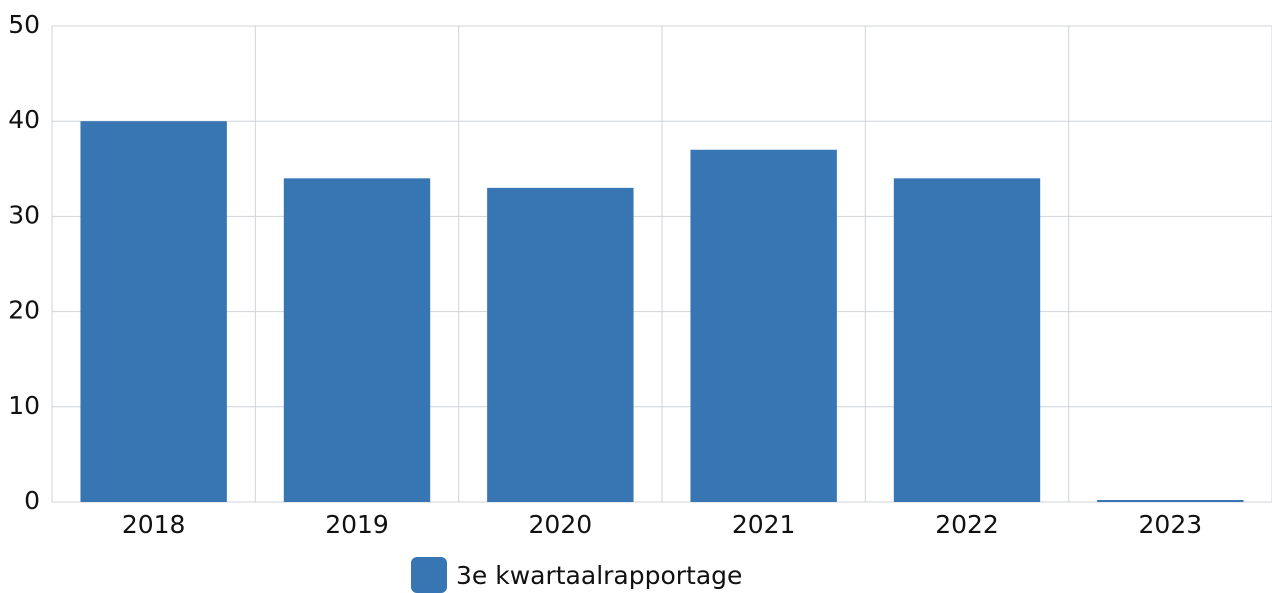 The width and height of the screenshot is (1272, 593). I want to click on legend-label: 3e kwartaalrapportage, so click(599, 575).